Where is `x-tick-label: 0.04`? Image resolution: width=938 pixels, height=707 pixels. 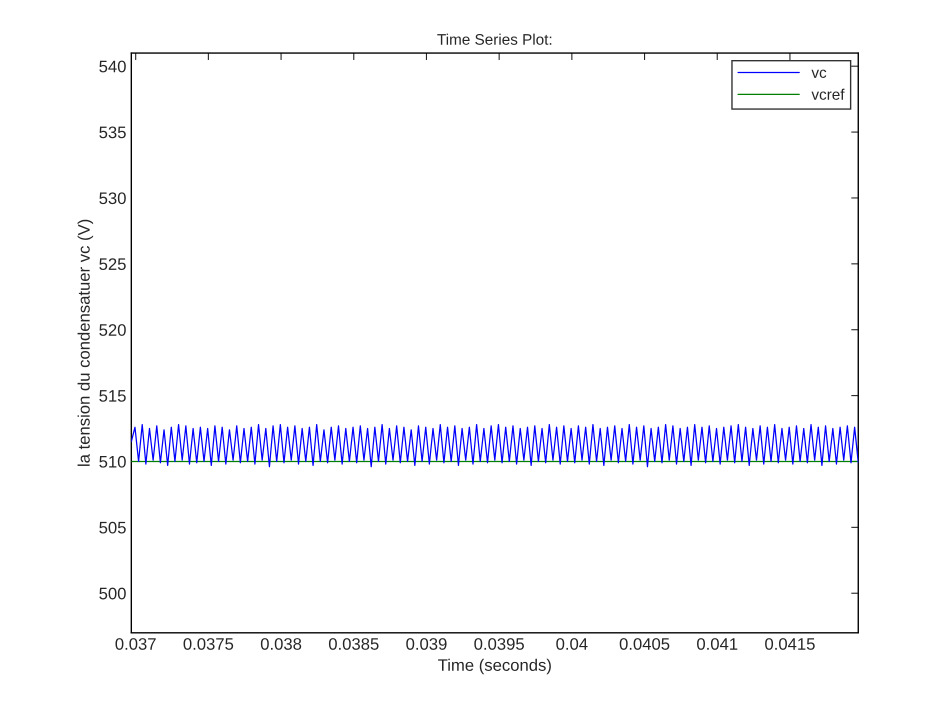
x-tick-label: 0.04 is located at coordinates (572, 644).